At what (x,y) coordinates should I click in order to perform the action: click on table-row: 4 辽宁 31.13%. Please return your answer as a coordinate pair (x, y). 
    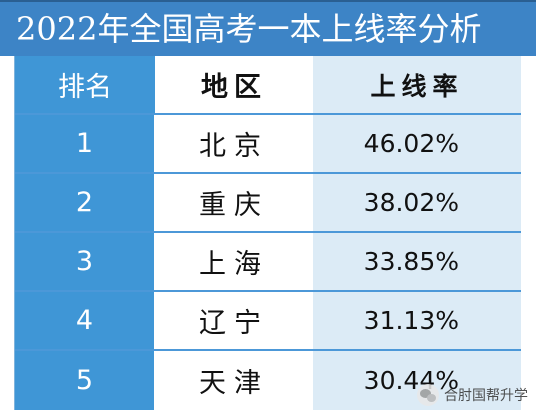
    Looking at the image, I should click on (268, 321).